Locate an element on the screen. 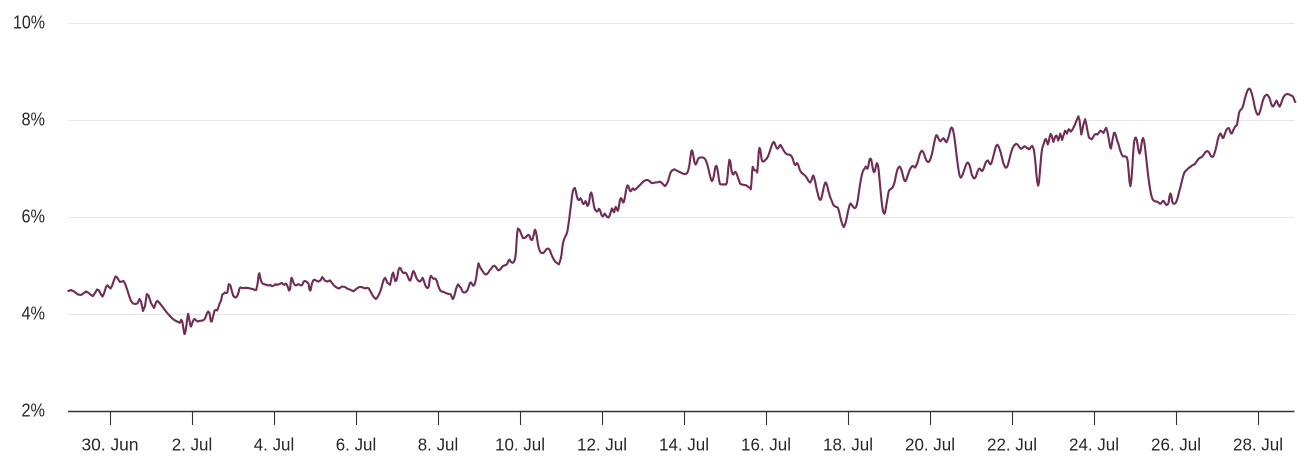 The width and height of the screenshot is (1309, 469). svg-text: 12. Jul is located at coordinates (602, 445).